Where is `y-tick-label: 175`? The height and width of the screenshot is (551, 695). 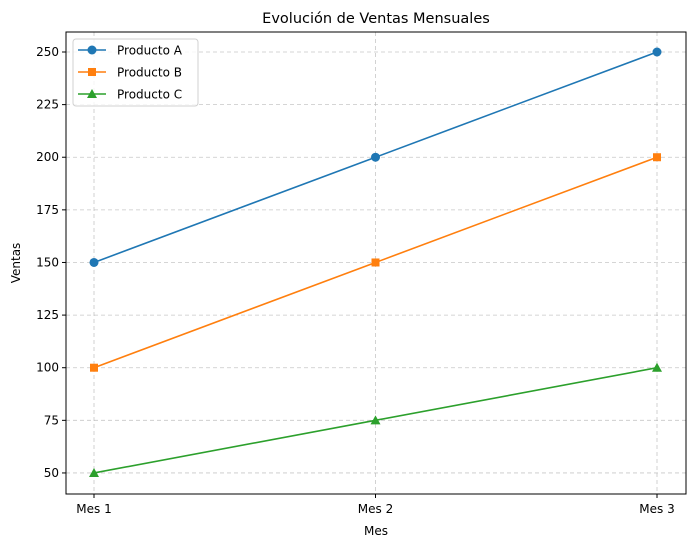
y-tick-label: 175 is located at coordinates (47, 210).